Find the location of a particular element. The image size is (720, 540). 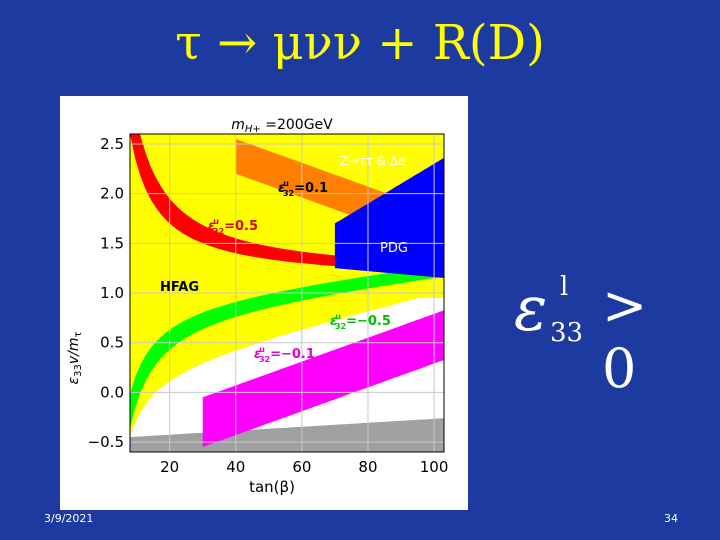

y-tick-label: −0.5 is located at coordinates (106, 442).